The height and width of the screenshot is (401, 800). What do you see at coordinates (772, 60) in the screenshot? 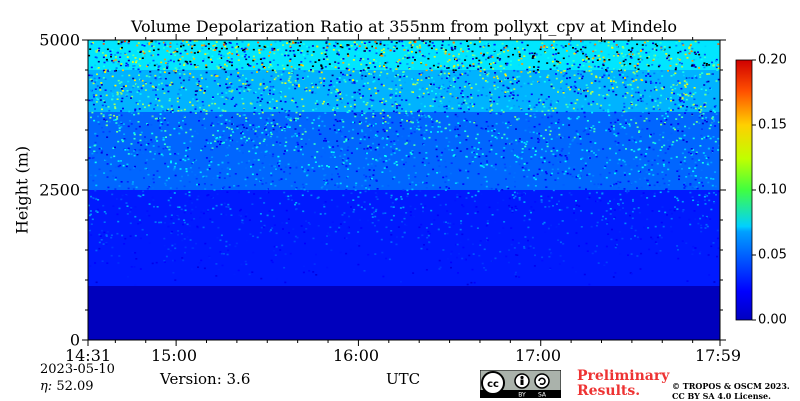
I see `colorbar-tick-label-0.20: 0.20` at bounding box center [772, 60].